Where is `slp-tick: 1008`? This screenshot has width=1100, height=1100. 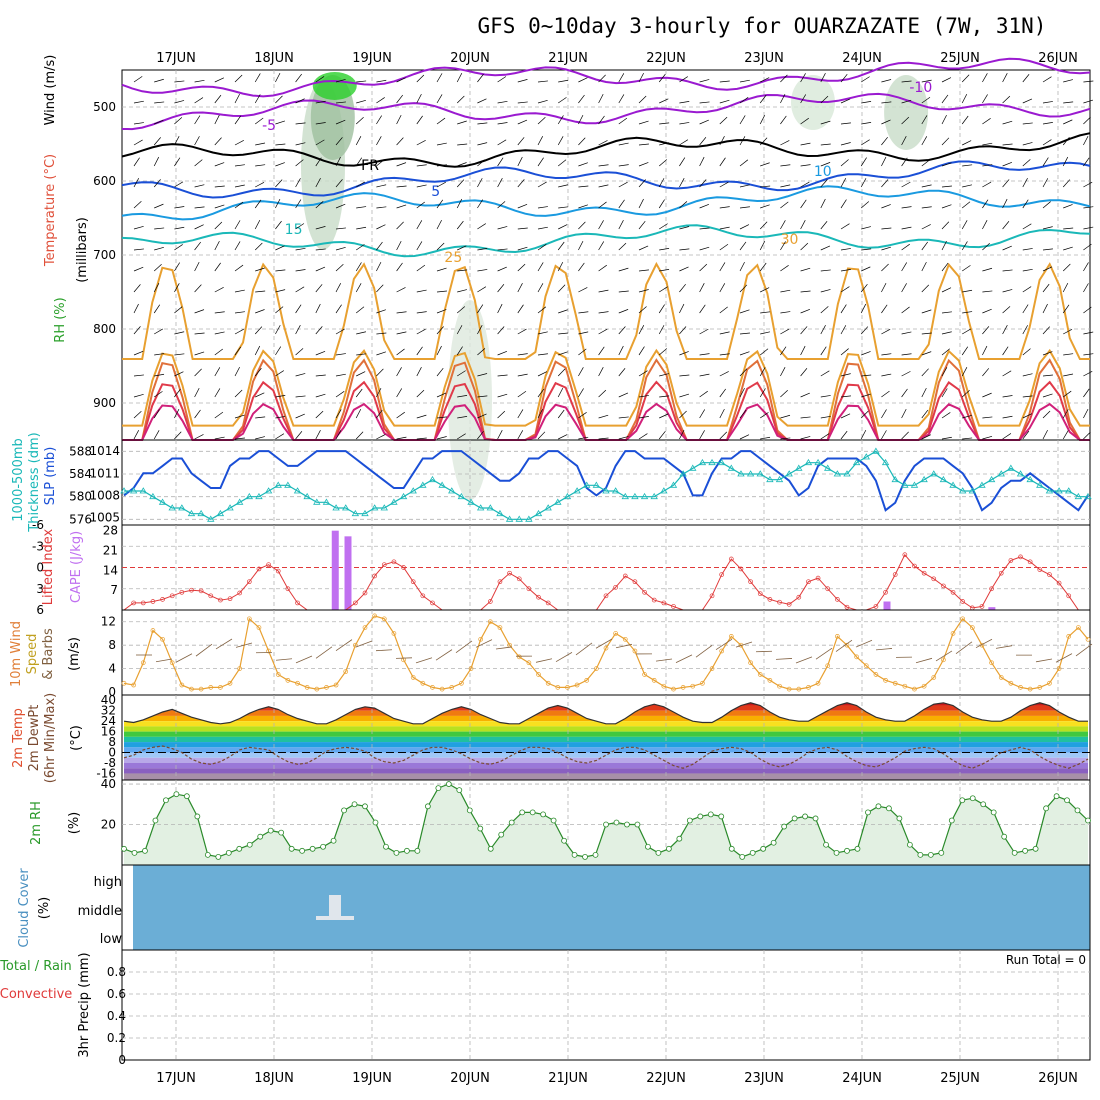 slp-tick: 1008 is located at coordinates (104, 495).